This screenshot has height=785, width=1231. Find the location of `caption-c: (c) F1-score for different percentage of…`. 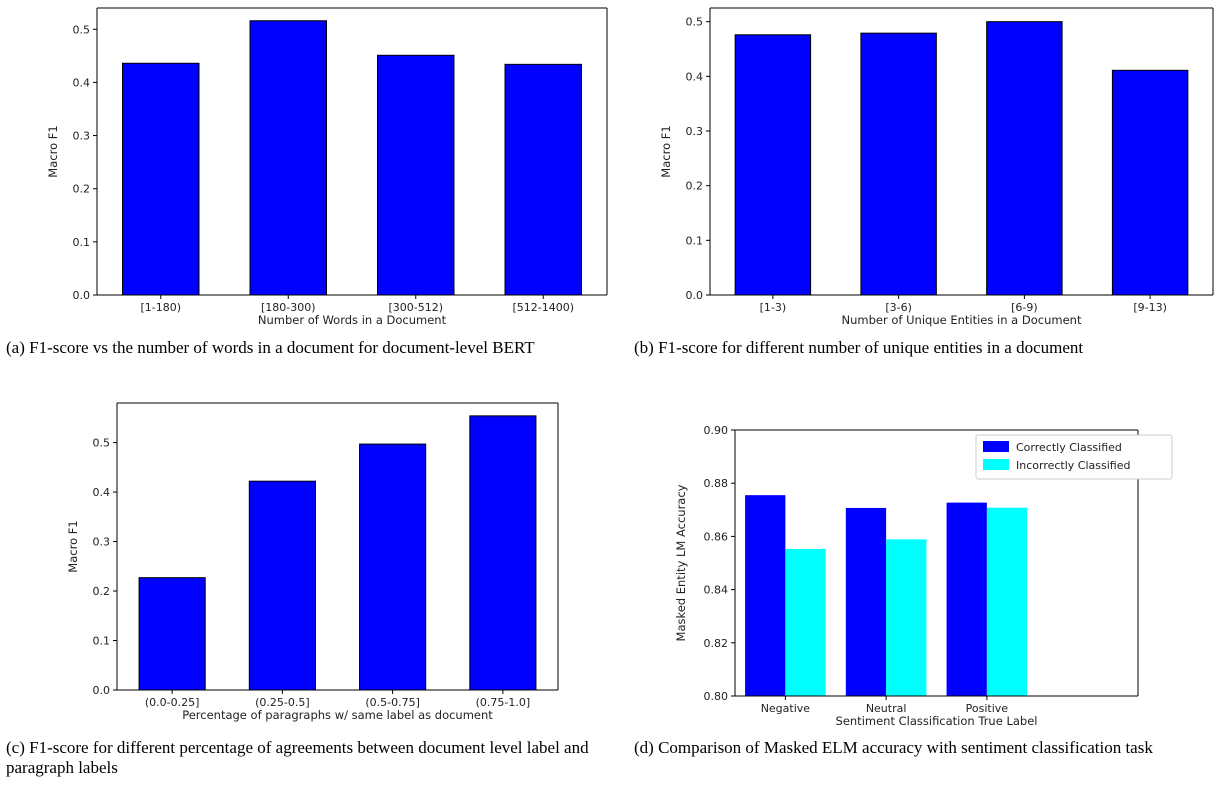

caption-c: (c) F1-score for different percentage of… is located at coordinates (297, 757).